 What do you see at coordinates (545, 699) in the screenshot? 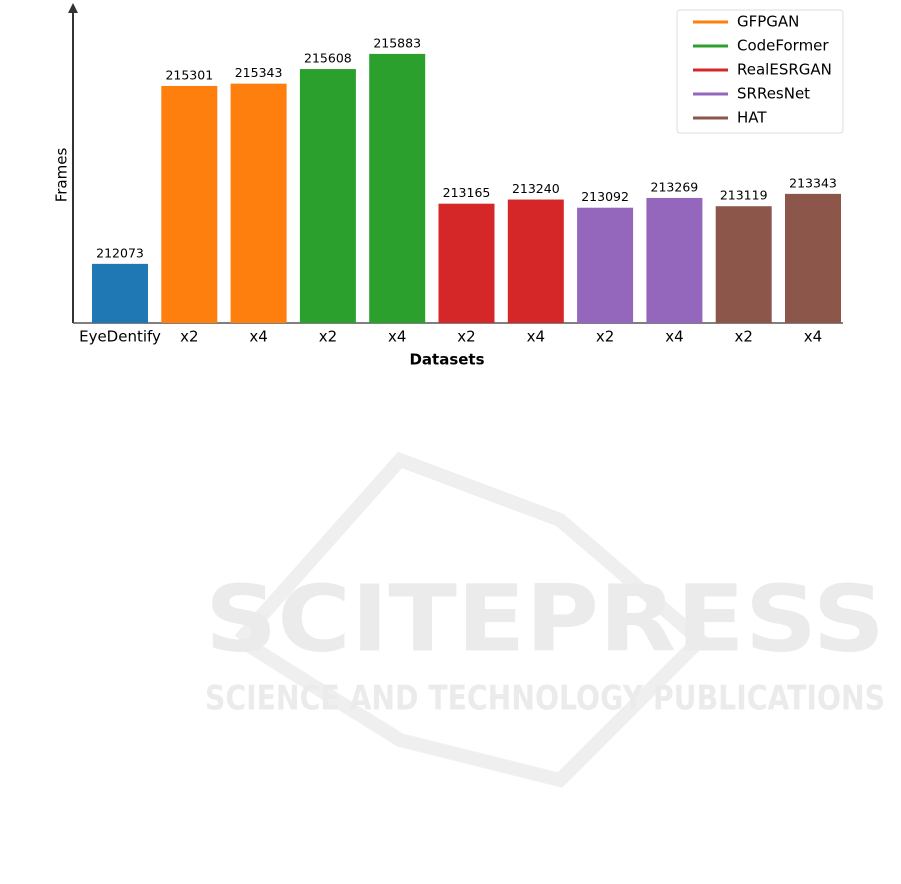
I see `watermark-subtitle: SCIENCE AND TECHNOLOGY PUBLICATIONS` at bounding box center [545, 699].